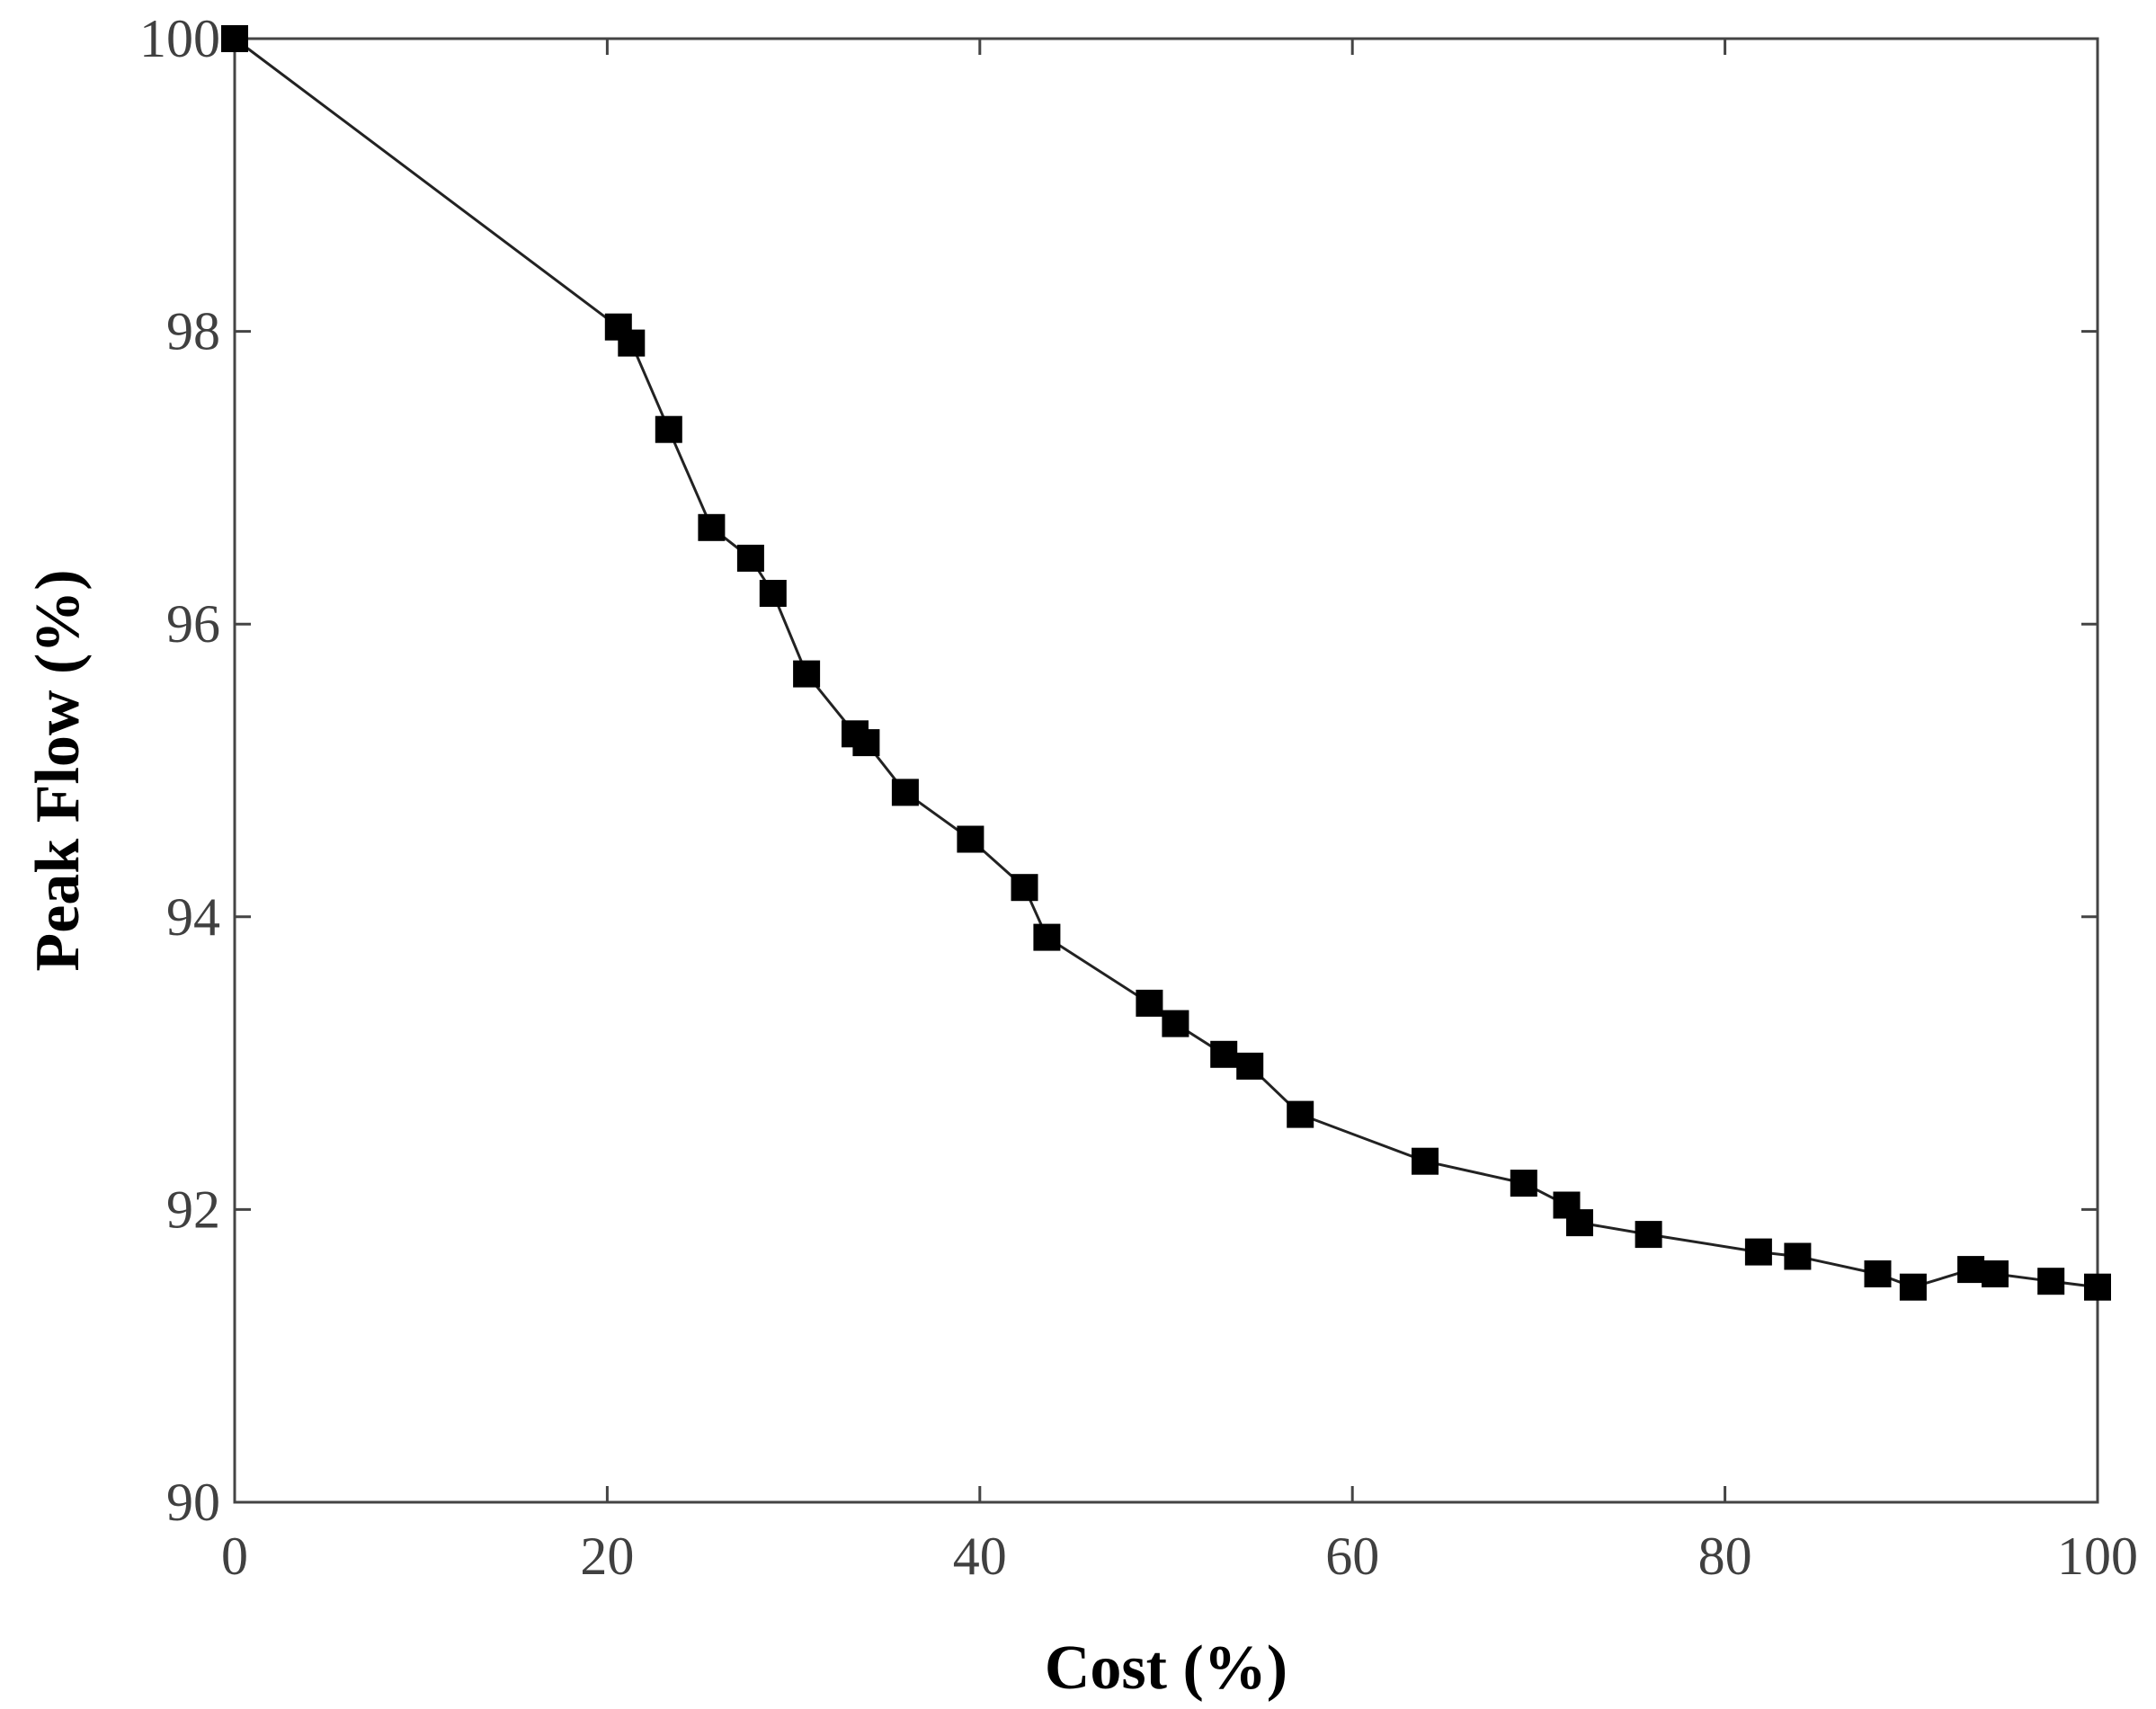 The width and height of the screenshot is (2156, 1709). Describe the element at coordinates (607, 1556) in the screenshot. I see `x-tick-label: 20` at that location.